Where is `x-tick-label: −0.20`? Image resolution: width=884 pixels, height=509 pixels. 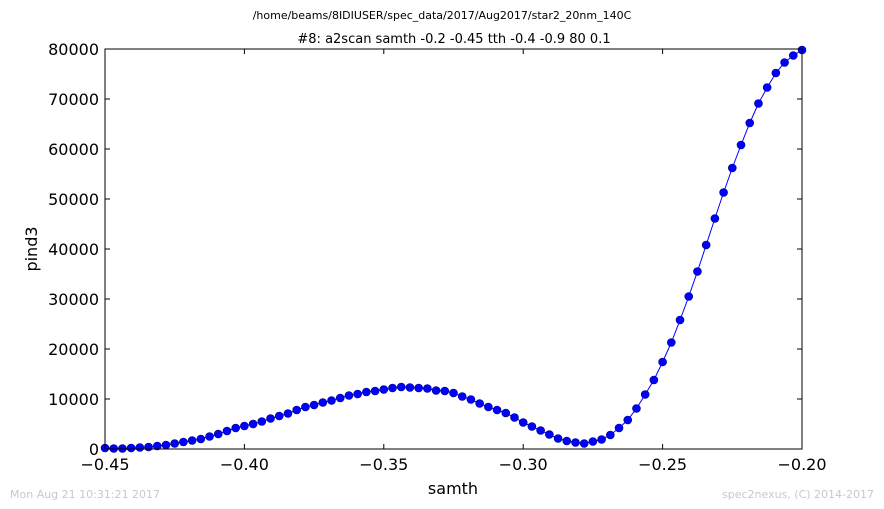 x-tick-label: −0.20 is located at coordinates (801, 464).